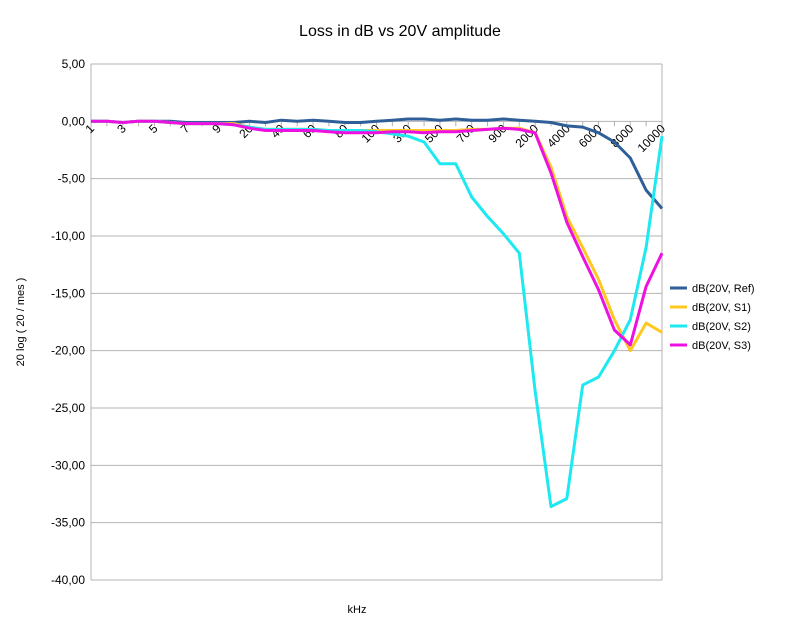 This screenshot has width=797, height=617. Describe the element at coordinates (68, 408) in the screenshot. I see `y-tick-label: -25,00` at that location.